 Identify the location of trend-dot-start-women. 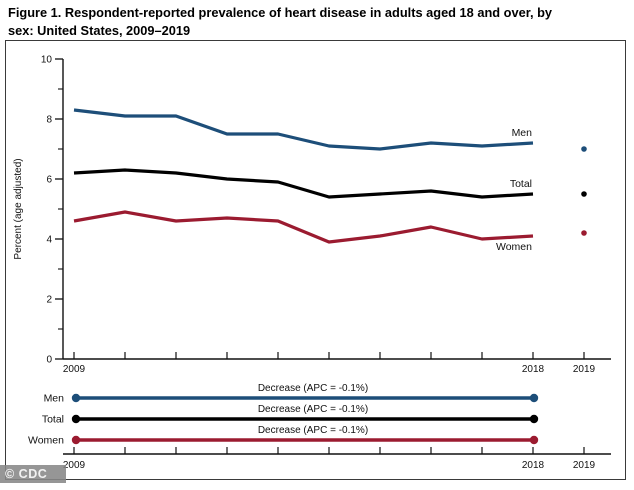
(76, 440).